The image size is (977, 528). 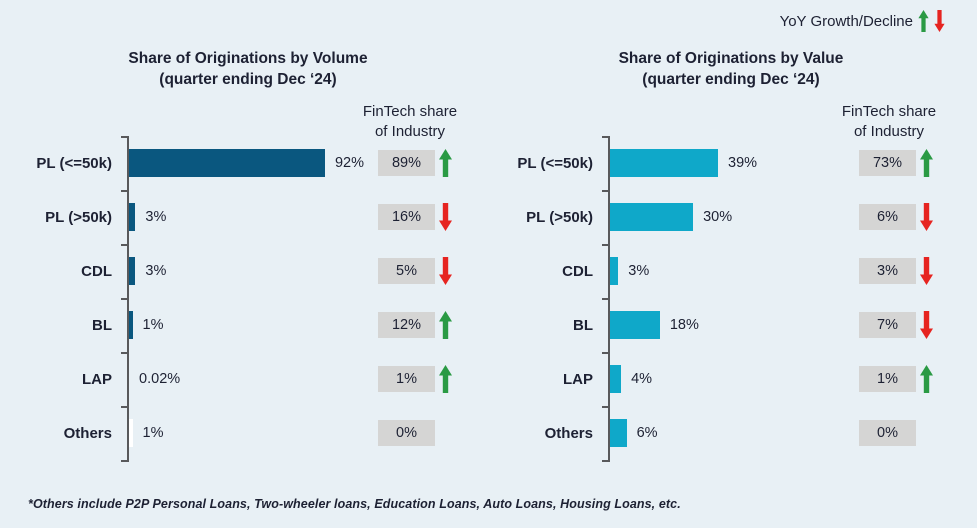 What do you see at coordinates (887, 325) in the screenshot?
I see `fintech-share-value: 7%` at bounding box center [887, 325].